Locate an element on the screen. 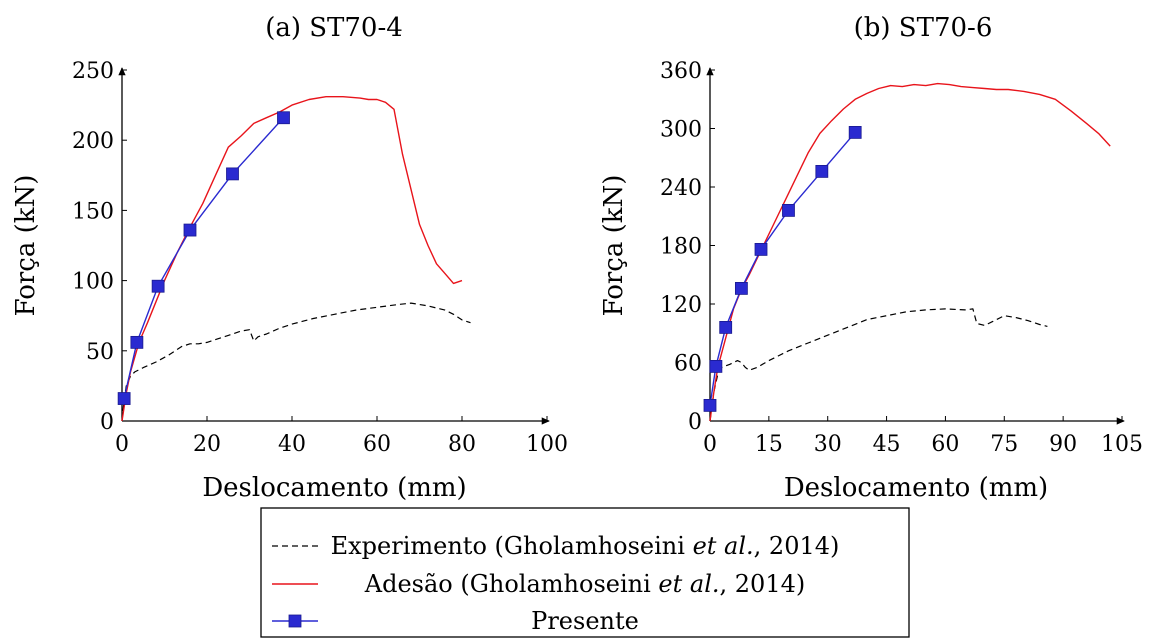 This screenshot has width=1166, height=639. y-tick-label: 150 is located at coordinates (93, 211).